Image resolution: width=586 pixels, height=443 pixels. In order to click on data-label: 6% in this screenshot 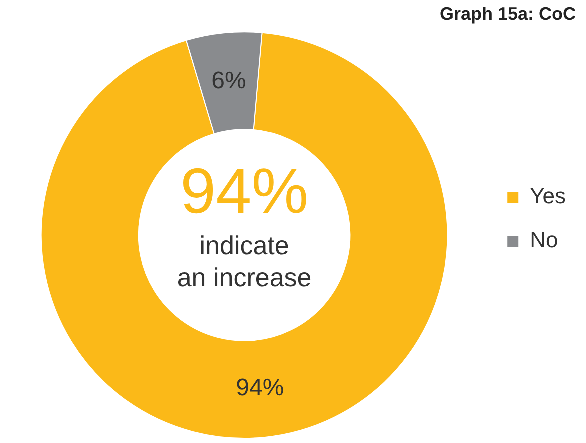, I will do `click(229, 80)`.